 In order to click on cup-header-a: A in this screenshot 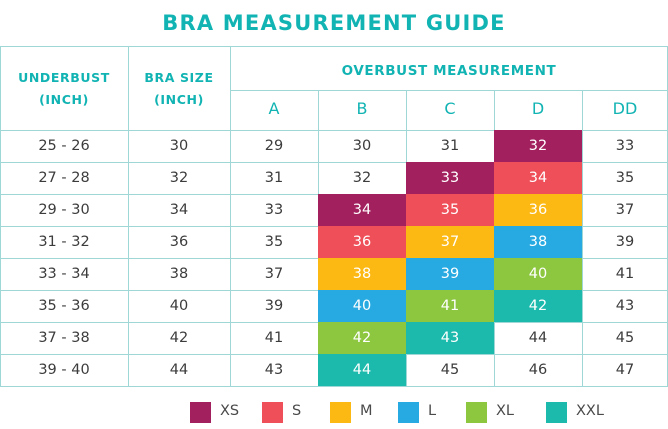, I will do `click(274, 108)`.